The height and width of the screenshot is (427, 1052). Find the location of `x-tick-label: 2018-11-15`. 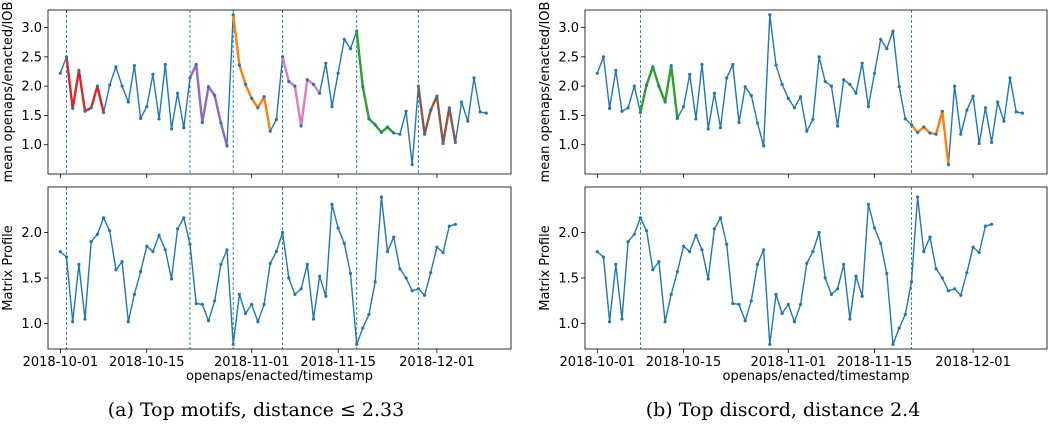

x-tick-label: 2018-11-15 is located at coordinates (875, 362).